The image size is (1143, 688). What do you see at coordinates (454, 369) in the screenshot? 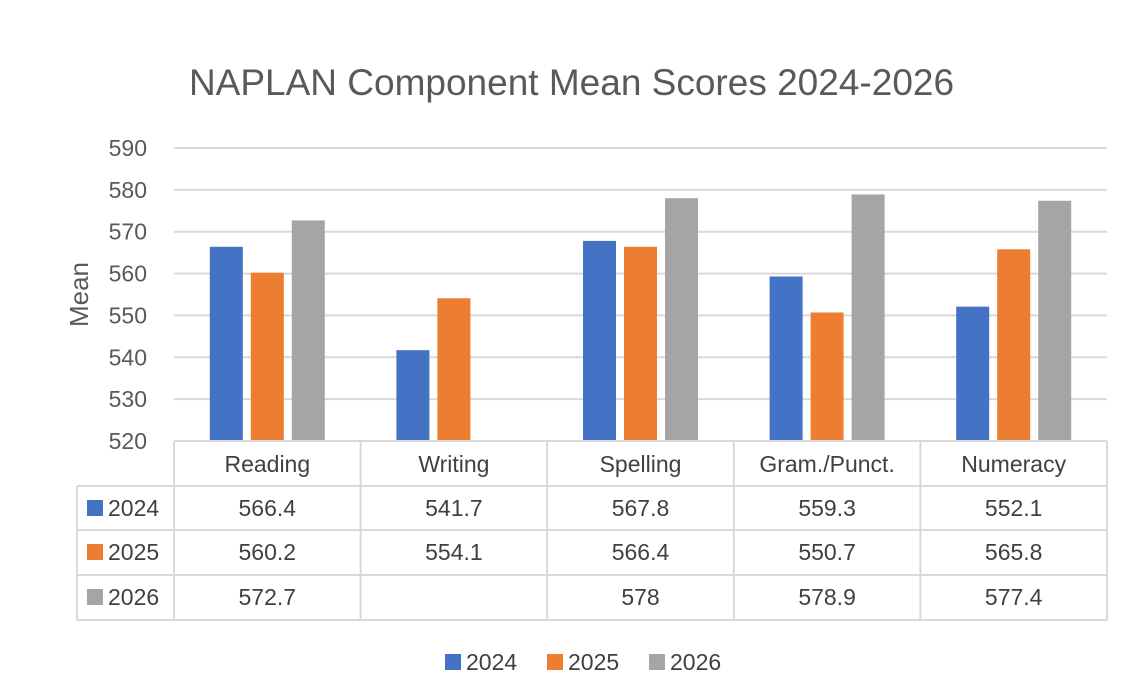
I see `bar-2025-writing` at bounding box center [454, 369].